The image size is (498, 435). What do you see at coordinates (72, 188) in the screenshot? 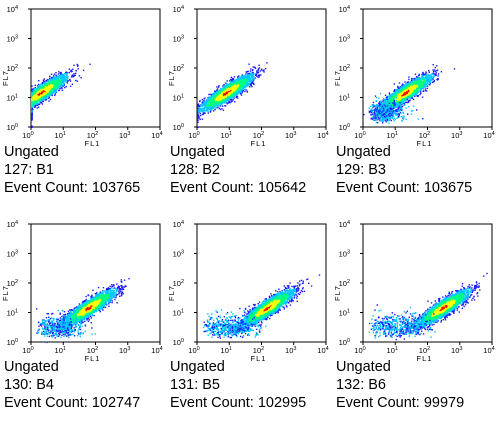
I see `event-count: Event Count: 103765` at bounding box center [72, 188].